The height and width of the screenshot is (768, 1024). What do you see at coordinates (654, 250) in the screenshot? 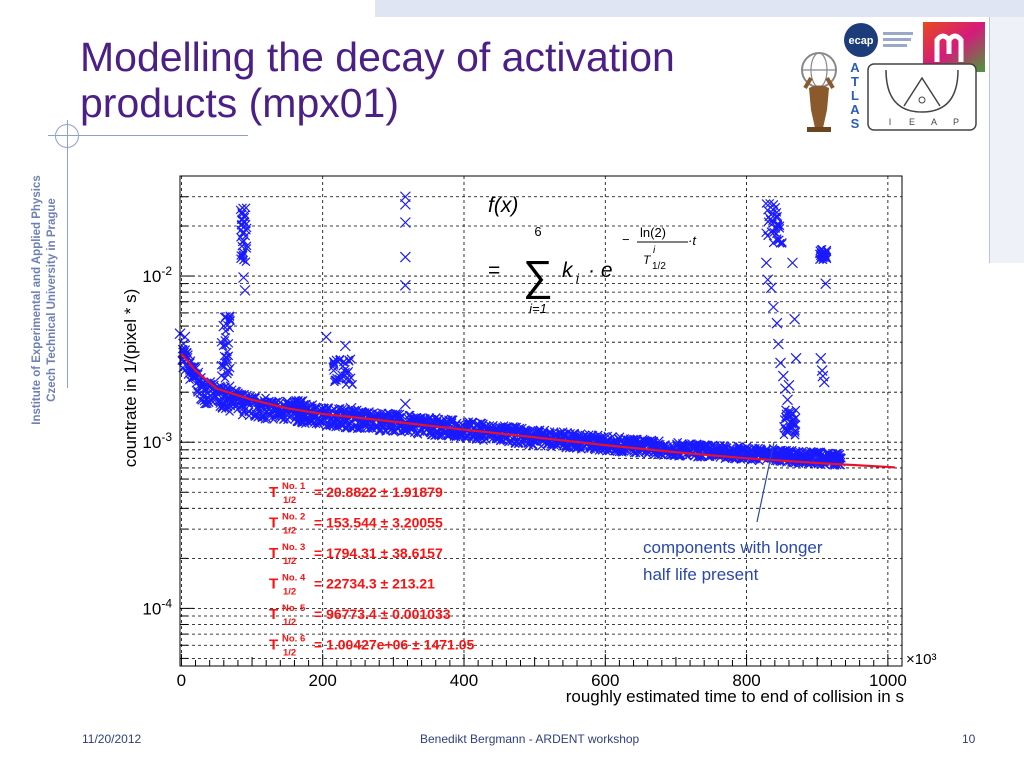
I see `formula-exp-den-sup: i` at bounding box center [654, 250].